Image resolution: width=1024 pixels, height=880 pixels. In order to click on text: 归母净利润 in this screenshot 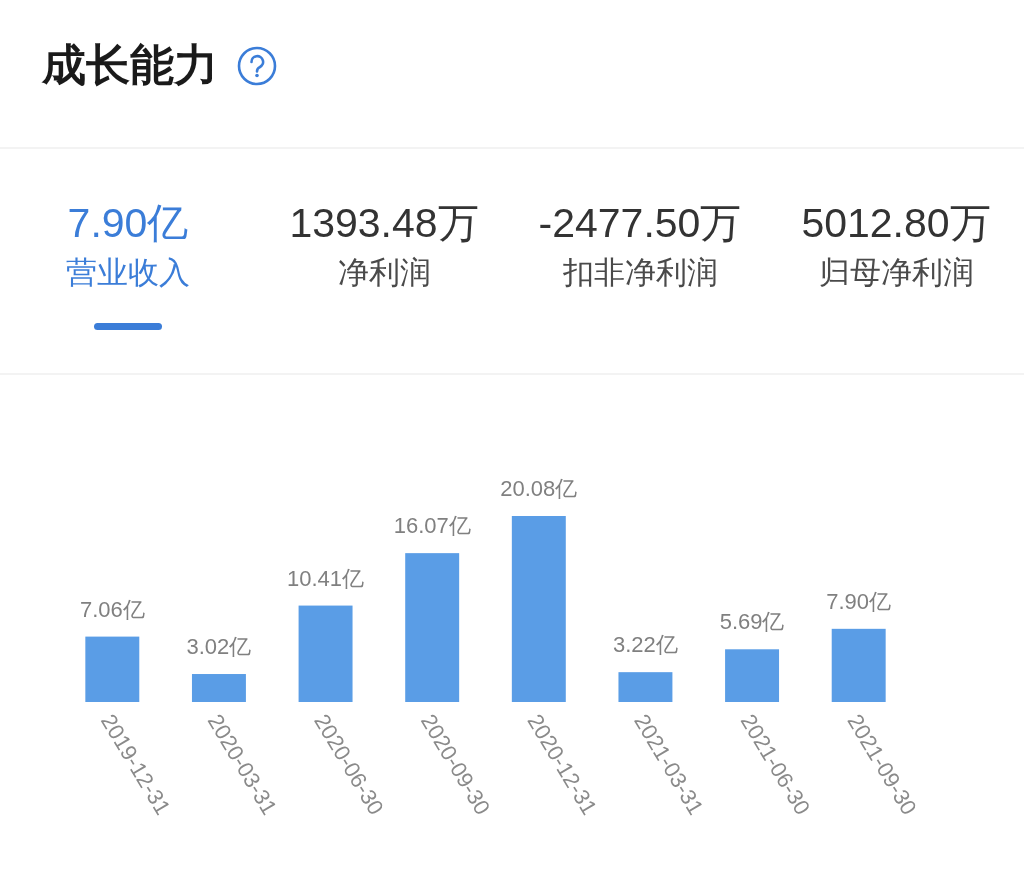, I will do `click(896, 272)`.